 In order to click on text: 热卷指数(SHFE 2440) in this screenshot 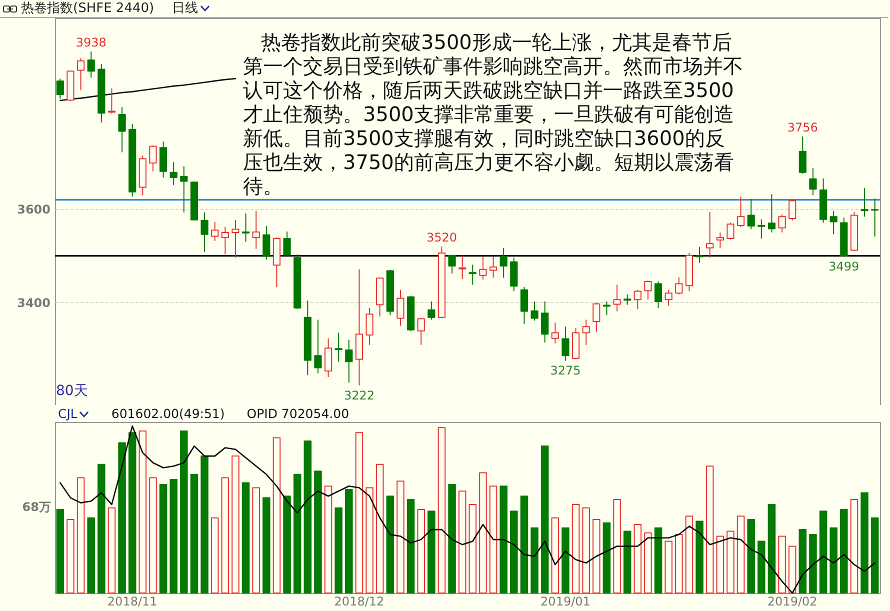, I will do `click(87, 8)`.